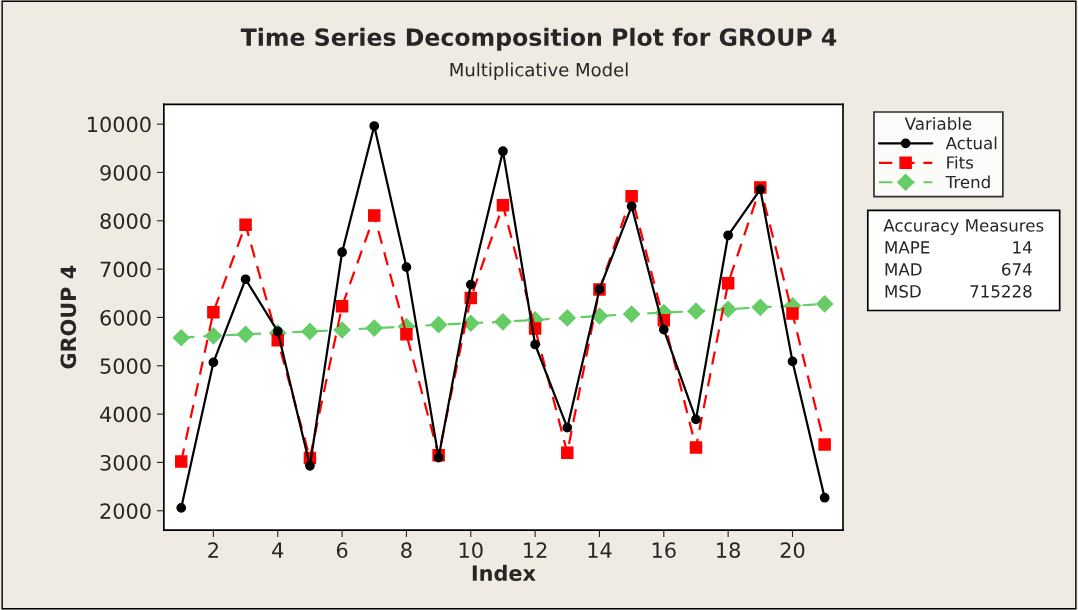 The height and width of the screenshot is (610, 1078). I want to click on y-tick-label: 3000, so click(125, 462).